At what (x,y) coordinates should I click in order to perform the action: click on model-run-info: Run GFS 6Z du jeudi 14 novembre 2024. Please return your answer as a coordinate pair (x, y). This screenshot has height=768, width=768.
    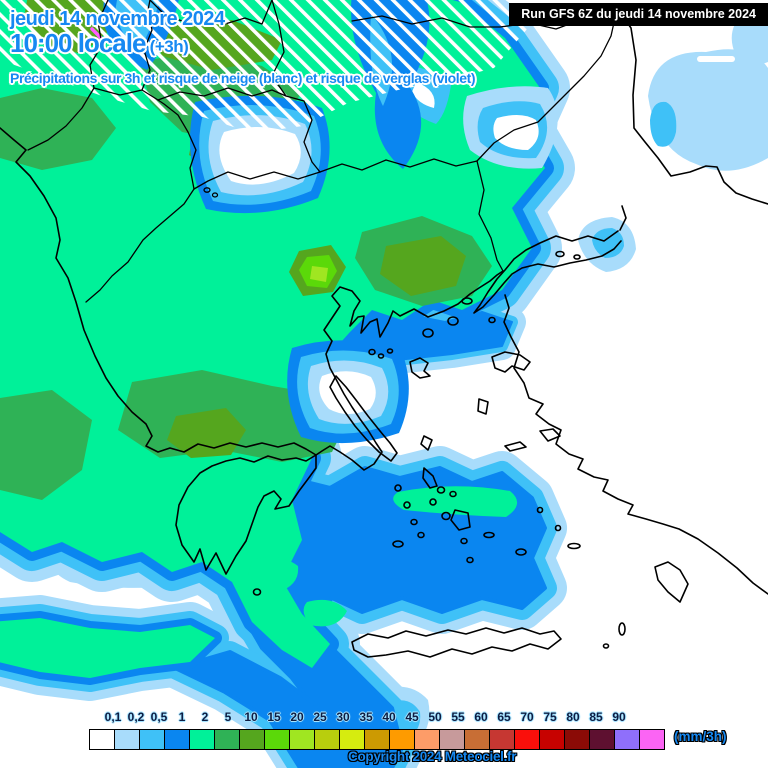
    Looking at the image, I should click on (638, 14).